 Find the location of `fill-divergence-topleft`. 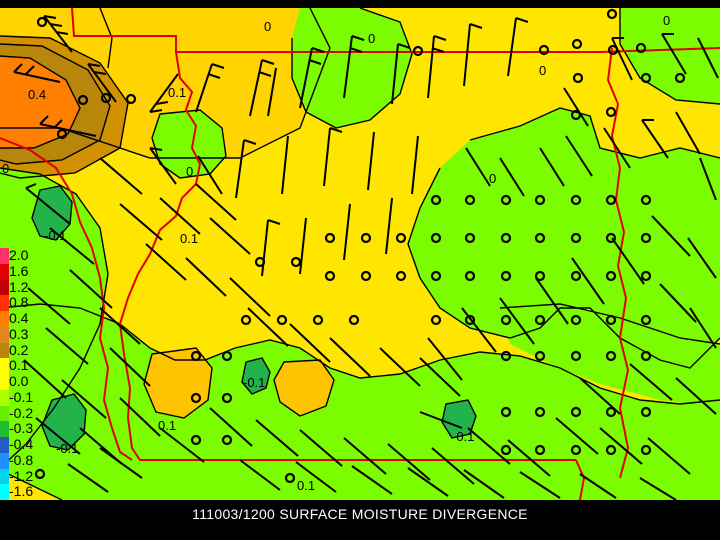

fill-divergence-topleft is located at coordinates (189, 144).